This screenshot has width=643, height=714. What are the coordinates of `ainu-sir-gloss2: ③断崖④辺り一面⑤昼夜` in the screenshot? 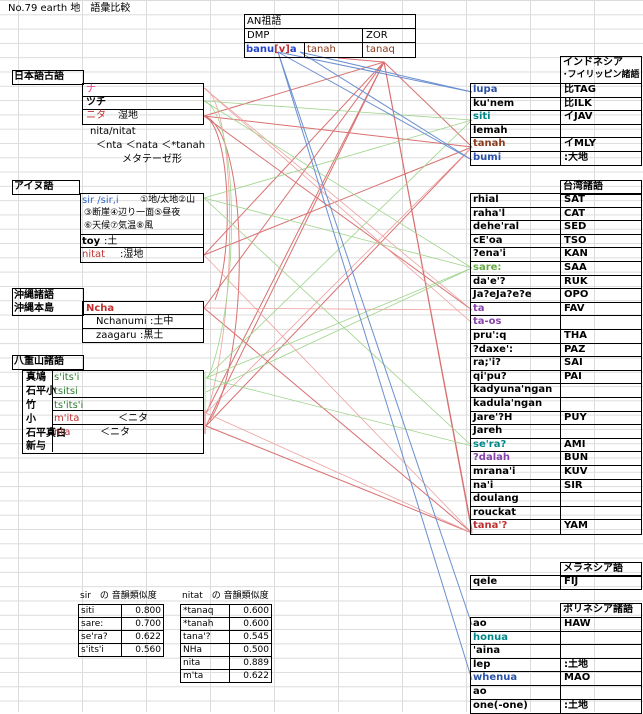 It's located at (132, 213).